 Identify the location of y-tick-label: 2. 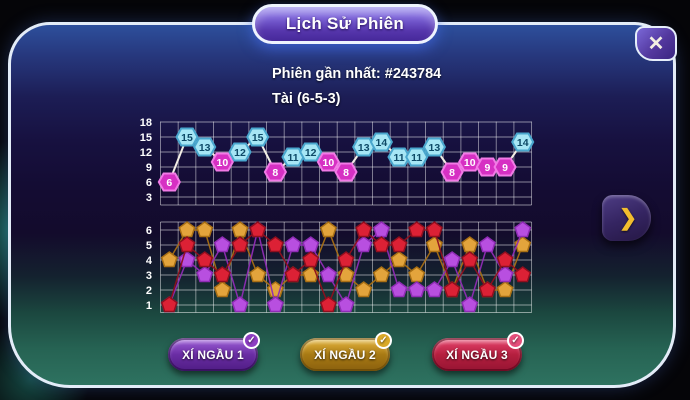
(149, 291).